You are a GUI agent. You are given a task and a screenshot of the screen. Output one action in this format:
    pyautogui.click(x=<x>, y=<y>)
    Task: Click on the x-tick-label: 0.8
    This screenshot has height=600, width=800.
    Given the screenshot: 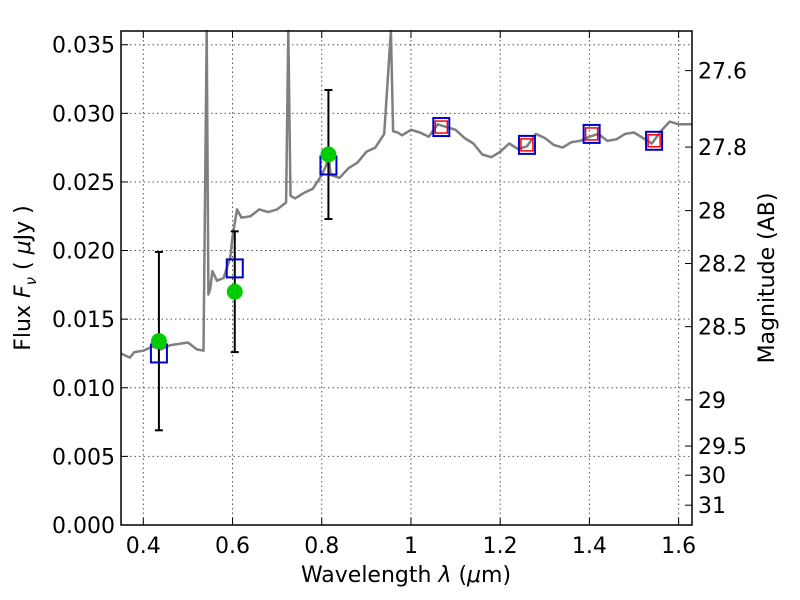 What is the action you would take?
    pyautogui.click(x=321, y=546)
    